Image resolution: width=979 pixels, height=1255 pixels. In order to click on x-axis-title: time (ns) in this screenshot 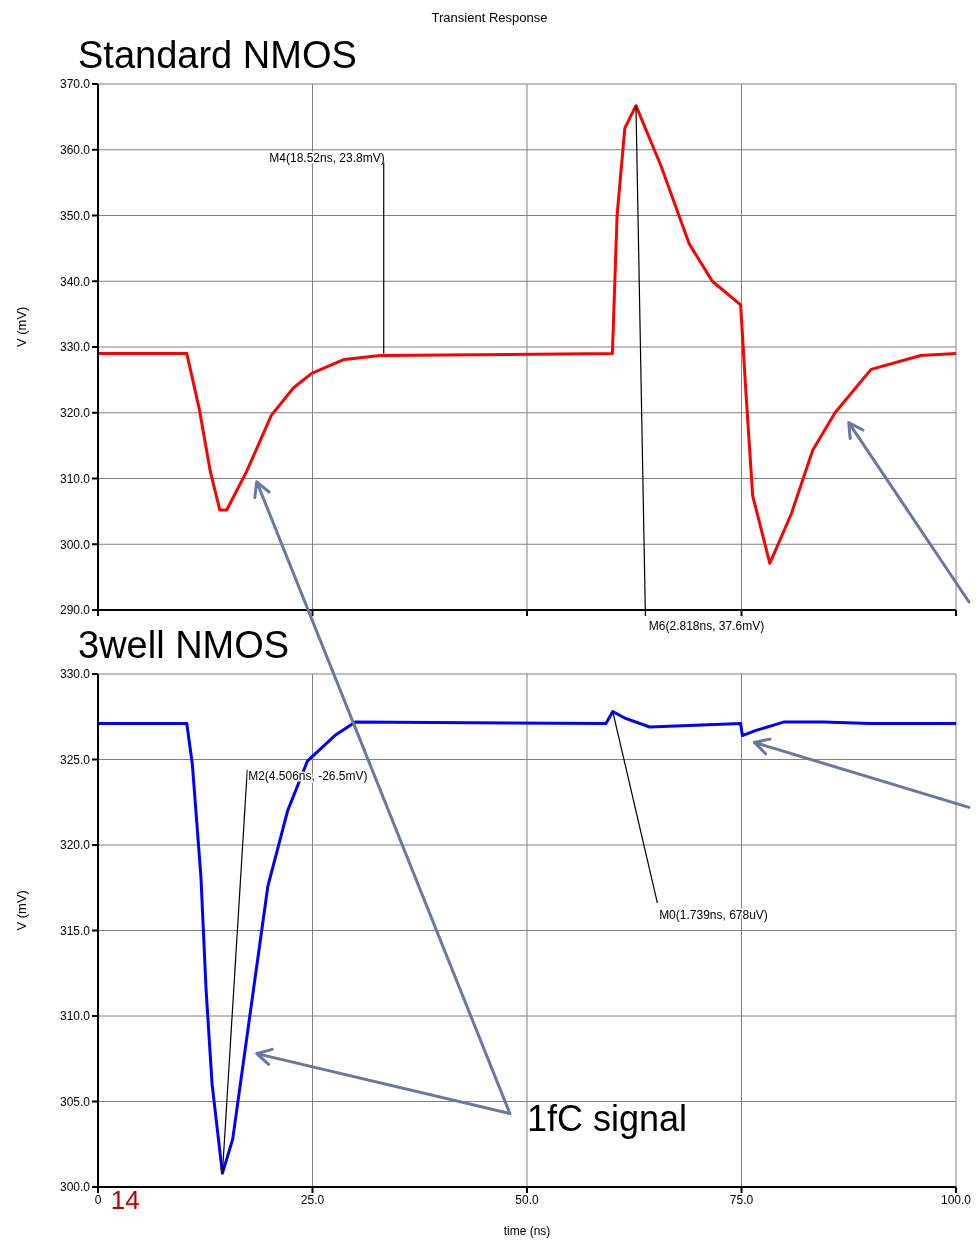, I will do `click(527, 1231)`.